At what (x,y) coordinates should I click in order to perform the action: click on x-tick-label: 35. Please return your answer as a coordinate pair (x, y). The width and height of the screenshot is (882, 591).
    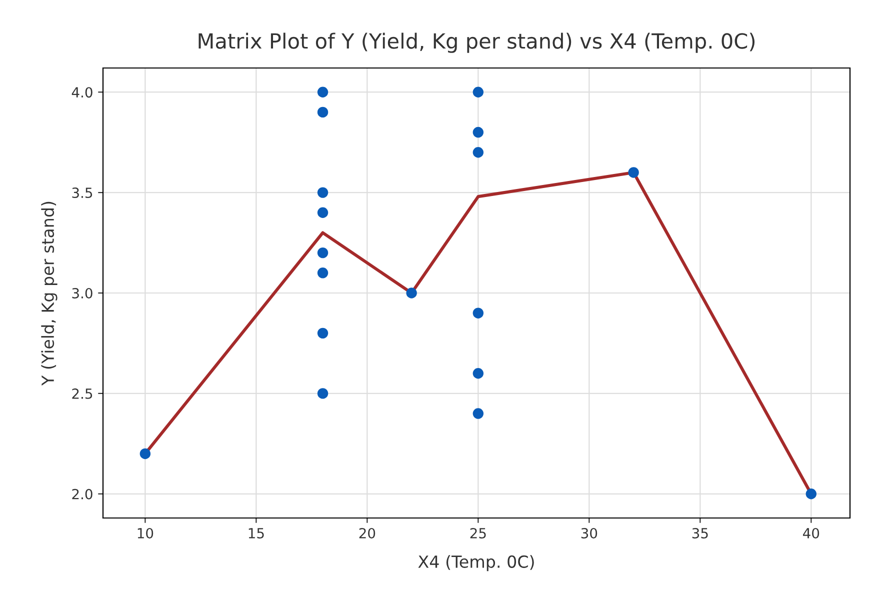
    Looking at the image, I should click on (700, 533).